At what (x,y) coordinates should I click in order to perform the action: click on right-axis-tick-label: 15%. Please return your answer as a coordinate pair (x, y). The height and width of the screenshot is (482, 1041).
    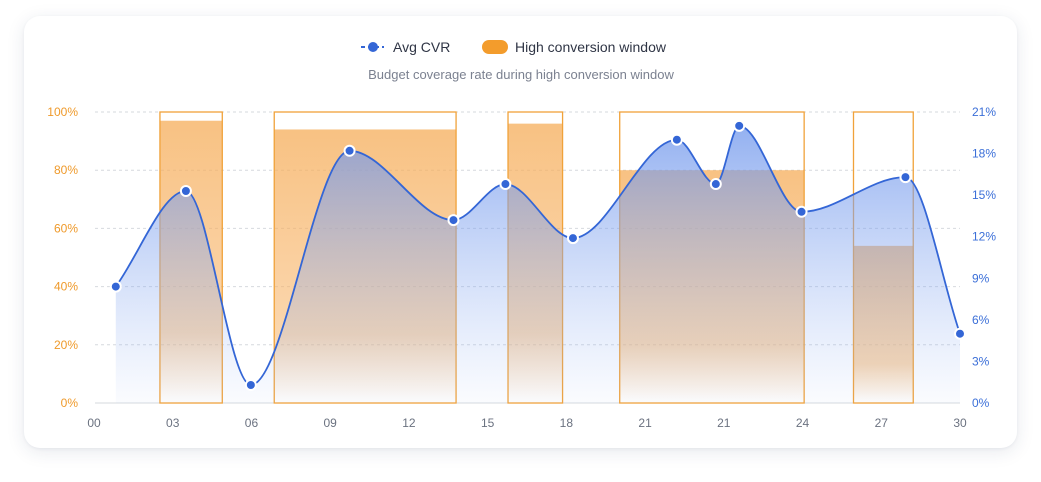
    Looking at the image, I should click on (984, 195).